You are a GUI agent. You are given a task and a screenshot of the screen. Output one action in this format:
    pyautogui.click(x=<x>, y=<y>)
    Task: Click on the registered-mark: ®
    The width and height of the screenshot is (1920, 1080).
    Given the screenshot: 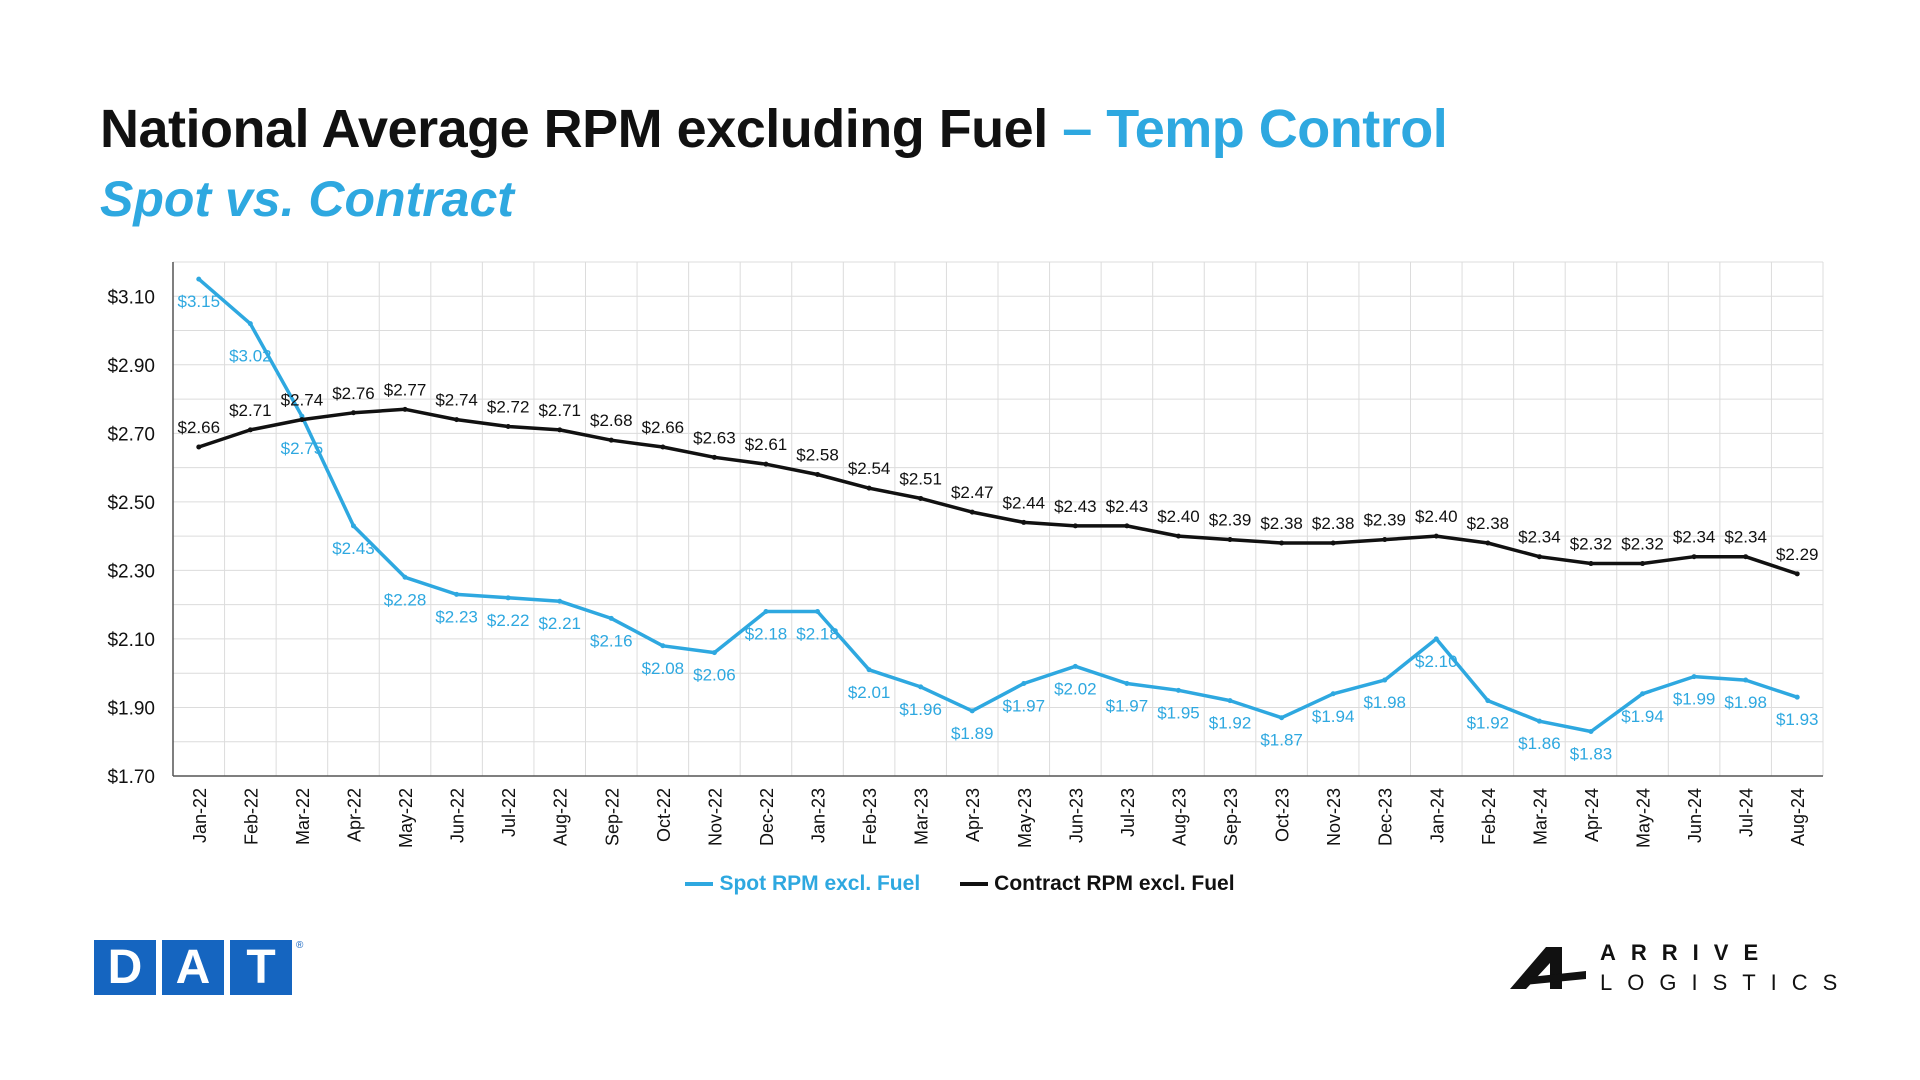 What is the action you would take?
    pyautogui.click(x=300, y=945)
    